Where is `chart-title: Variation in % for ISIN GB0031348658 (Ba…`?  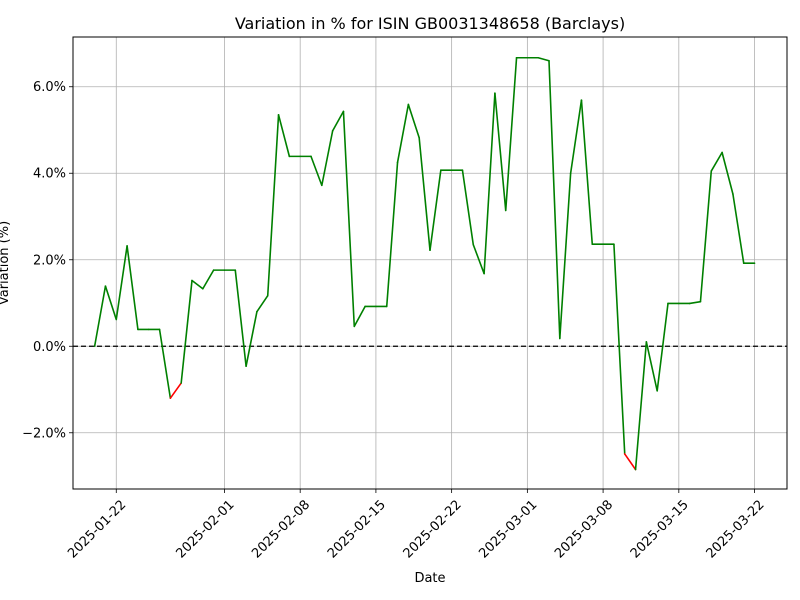 chart-title: Variation in % for ISIN GB0031348658 (Ba… is located at coordinates (430, 23).